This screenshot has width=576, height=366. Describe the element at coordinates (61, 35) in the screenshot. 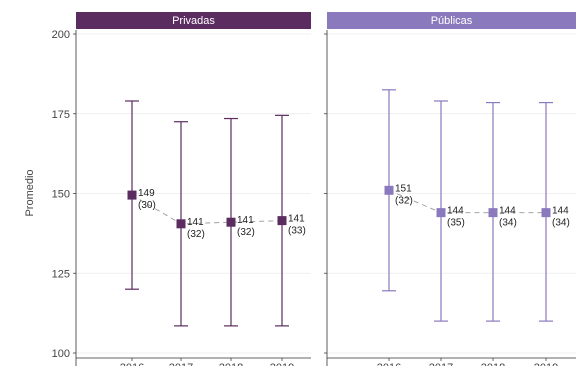

I see `y-tick-label: 200` at that location.